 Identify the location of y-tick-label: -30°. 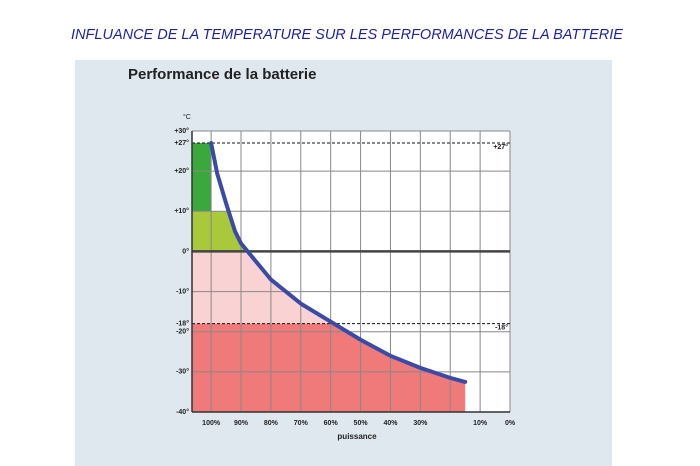
(182, 372).